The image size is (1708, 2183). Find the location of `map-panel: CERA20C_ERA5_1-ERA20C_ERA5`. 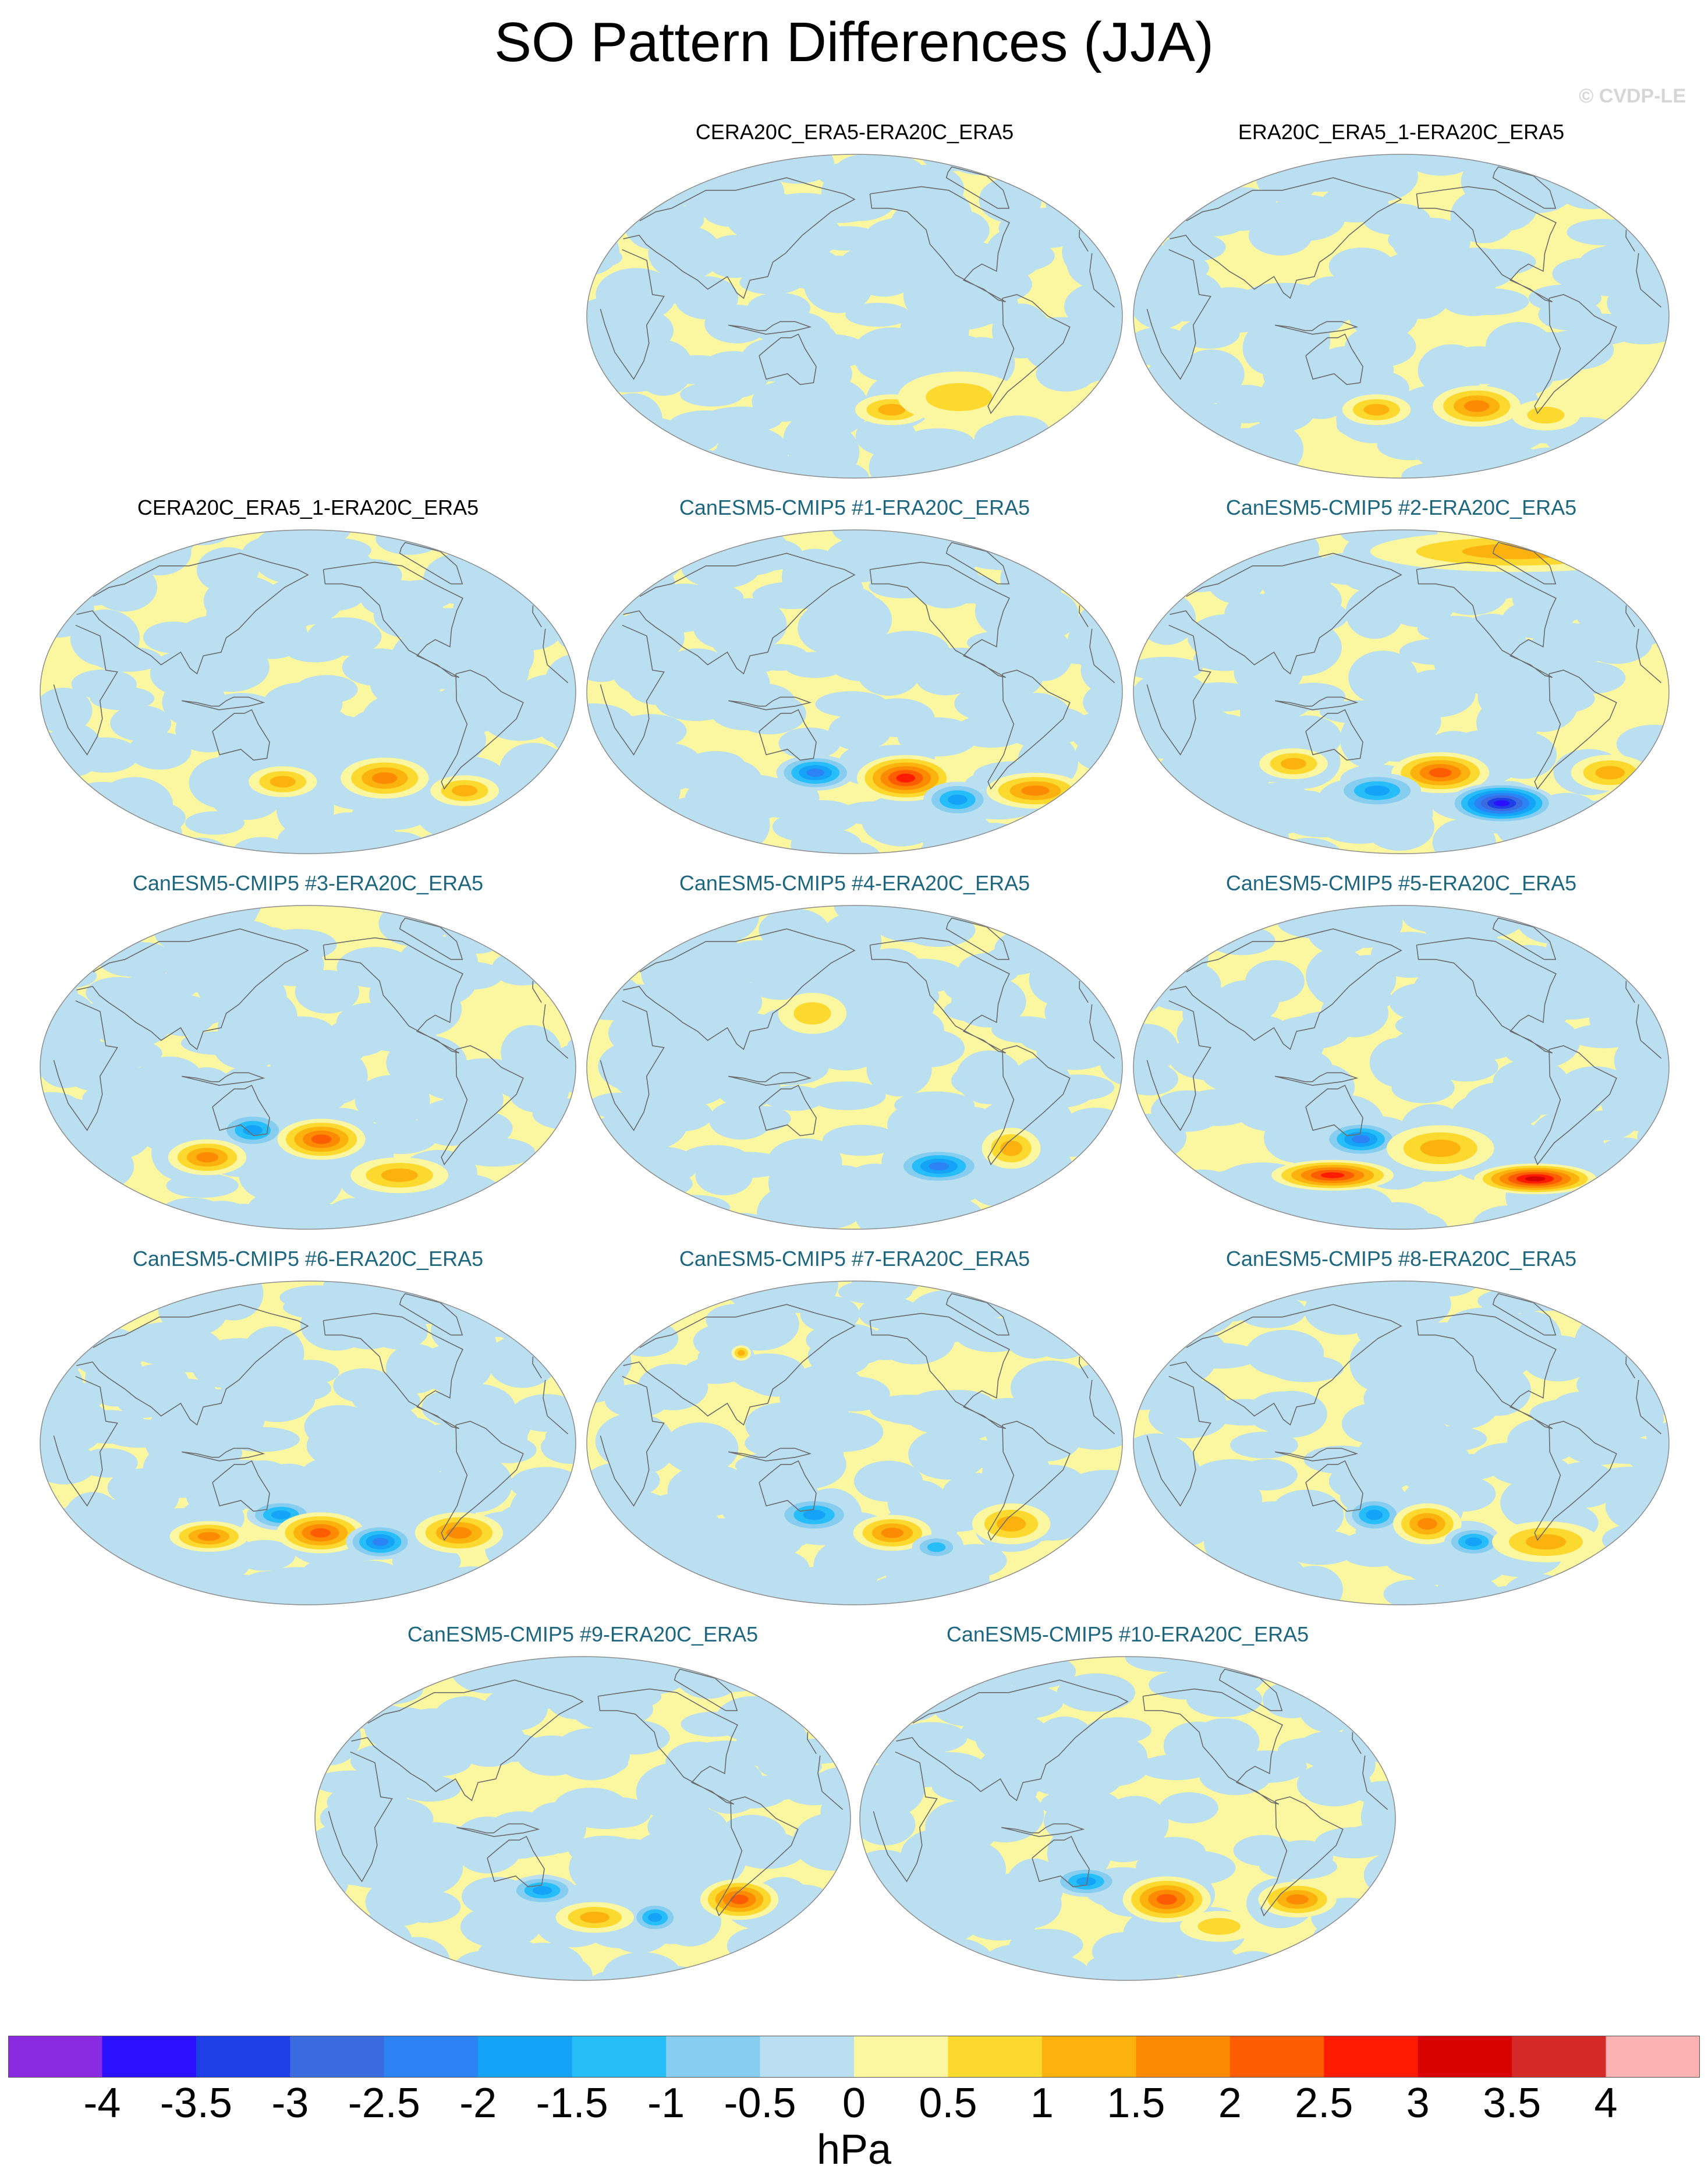

map-panel: CERA20C_ERA5_1-ERA20C_ERA5 is located at coordinates (308, 681).